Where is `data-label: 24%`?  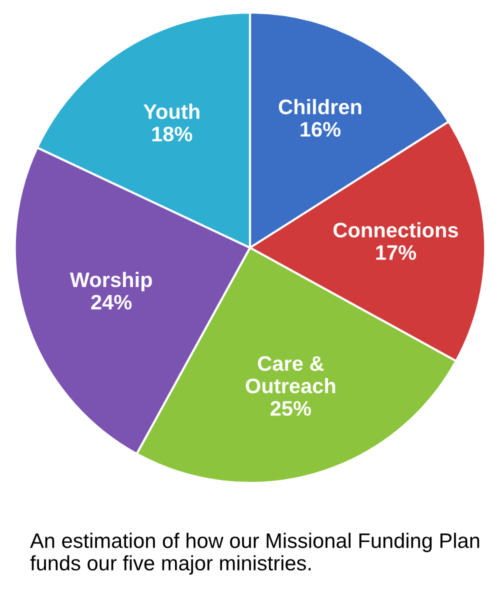
data-label: 24% is located at coordinates (111, 302).